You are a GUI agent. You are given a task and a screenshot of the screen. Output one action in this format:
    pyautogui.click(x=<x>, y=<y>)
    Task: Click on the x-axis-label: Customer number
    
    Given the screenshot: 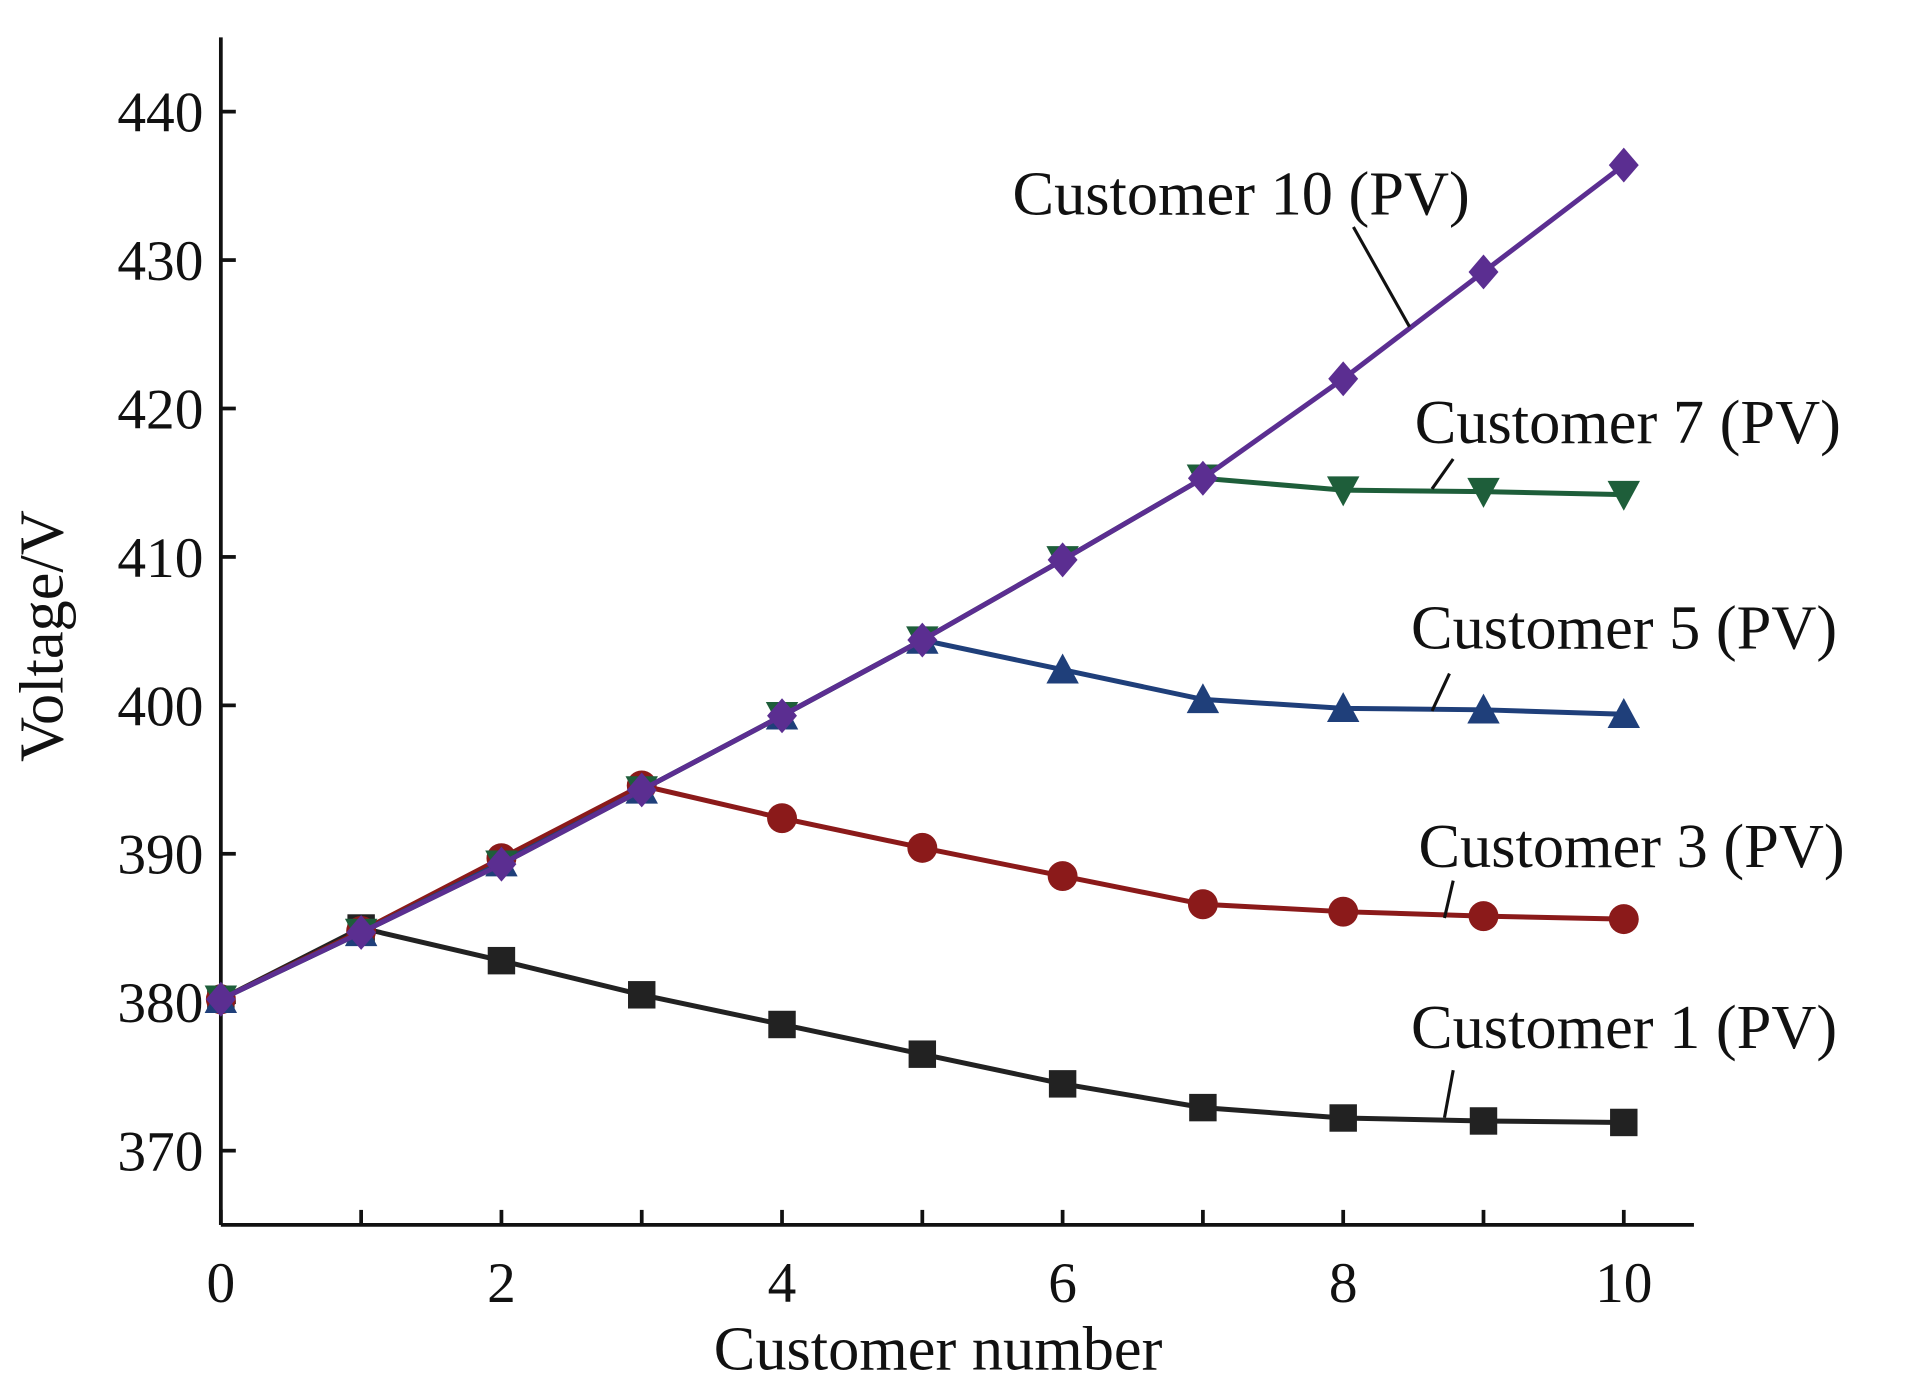 What is the action you would take?
    pyautogui.click(x=938, y=1349)
    